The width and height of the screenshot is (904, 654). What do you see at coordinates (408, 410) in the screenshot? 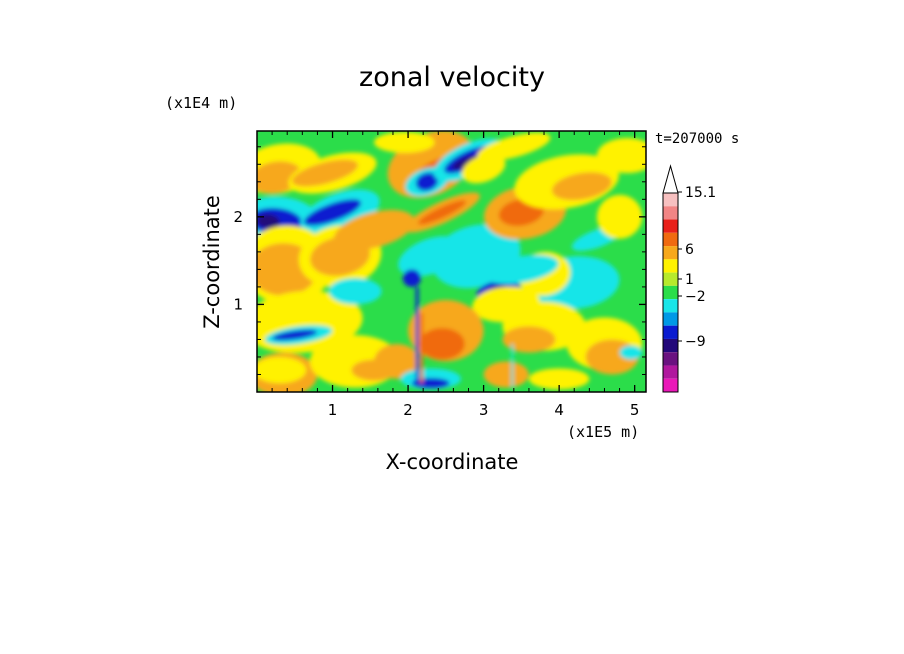
I see `x-tick-label: 2` at bounding box center [408, 410].